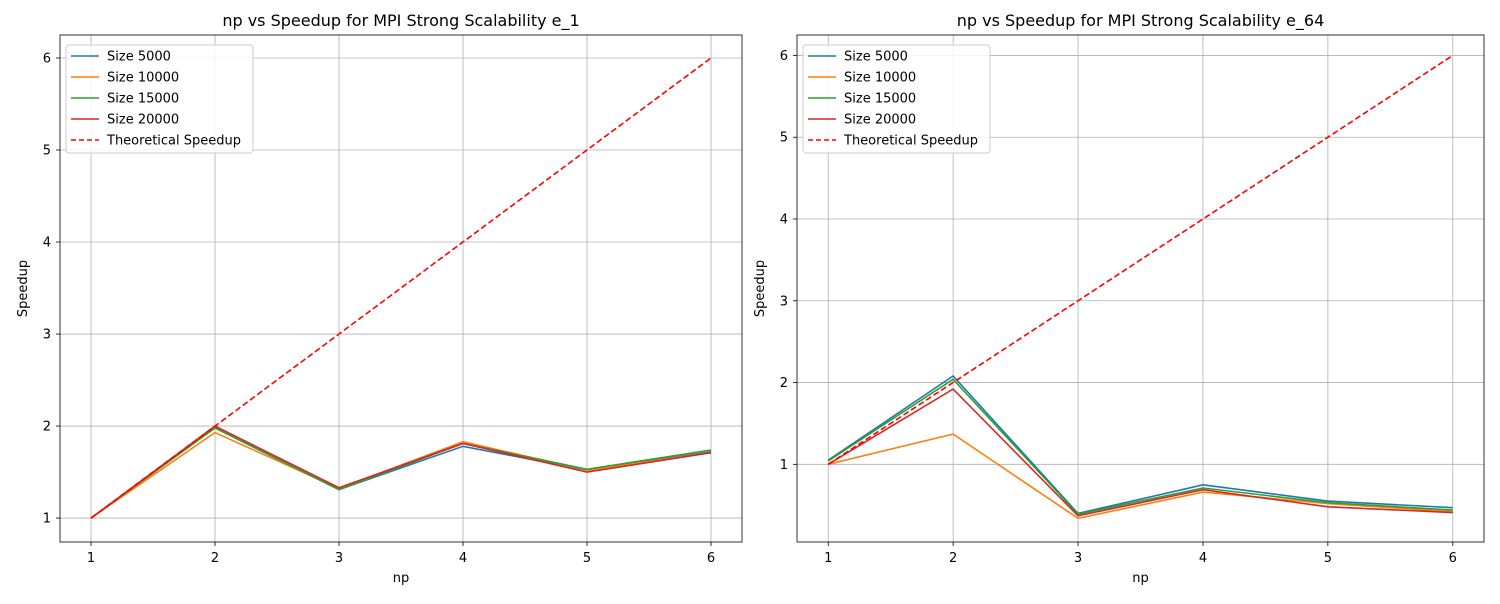 This screenshot has height=604, width=1500. I want to click on x-axis-label-e64: np, so click(1140, 578).